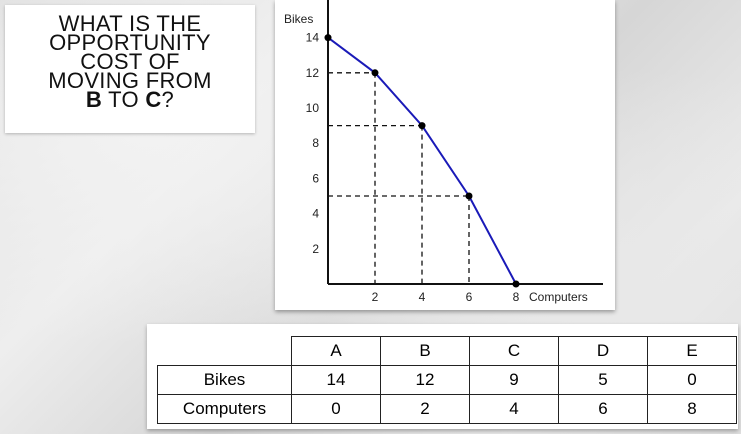 The width and height of the screenshot is (741, 434). What do you see at coordinates (603, 409) in the screenshot?
I see `table-cell: 6` at bounding box center [603, 409].